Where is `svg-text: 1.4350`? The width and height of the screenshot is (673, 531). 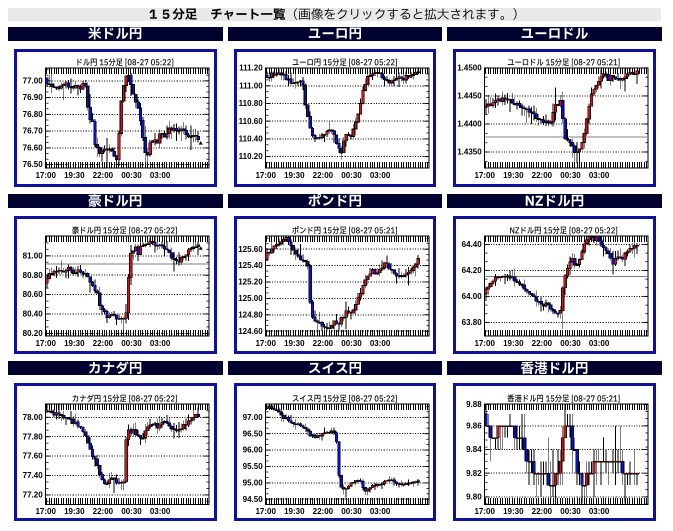
svg-text: 1.4350 is located at coordinates (470, 151).